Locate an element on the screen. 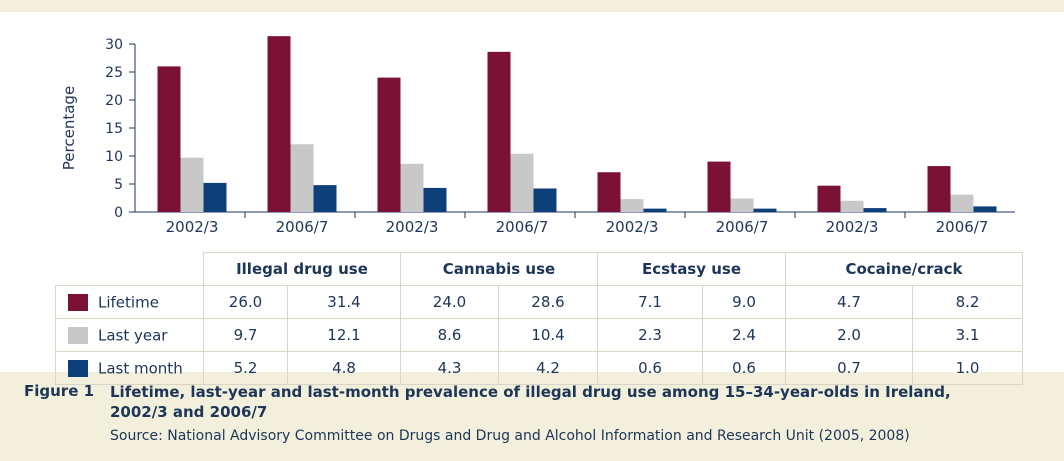 This screenshot has width=1064, height=461. table-cell: 7.1 is located at coordinates (650, 302).